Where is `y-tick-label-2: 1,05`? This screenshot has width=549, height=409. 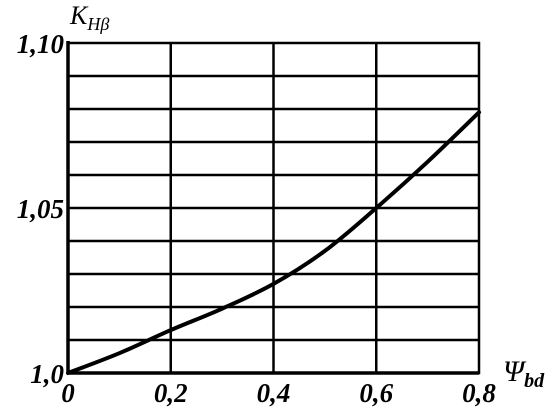
y-tick-label-2: 1,05 is located at coordinates (40, 209).